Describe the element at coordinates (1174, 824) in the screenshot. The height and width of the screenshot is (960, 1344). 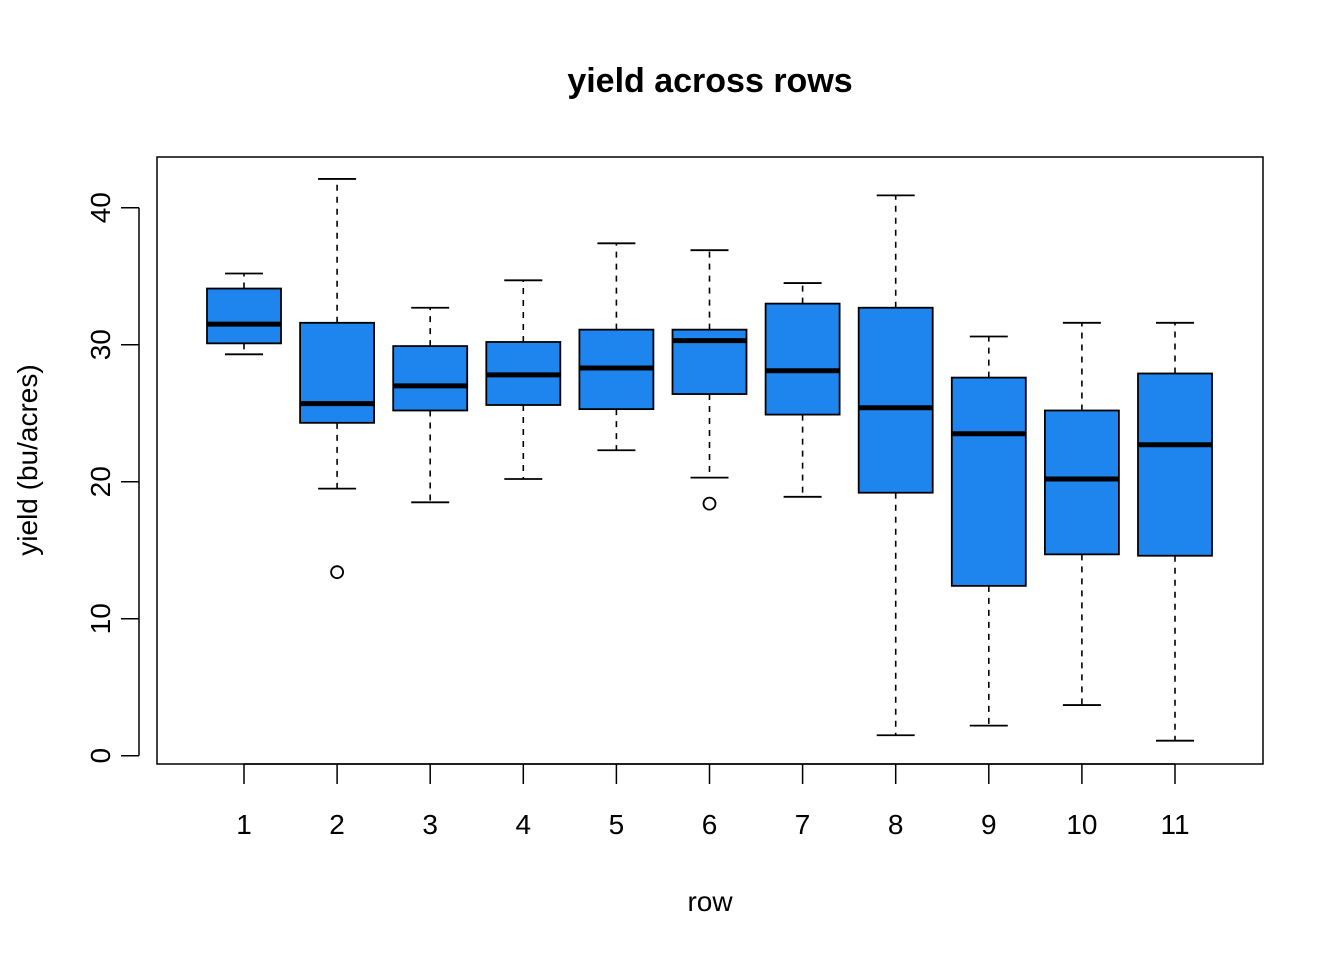
I see `x-tick-label: 11` at that location.